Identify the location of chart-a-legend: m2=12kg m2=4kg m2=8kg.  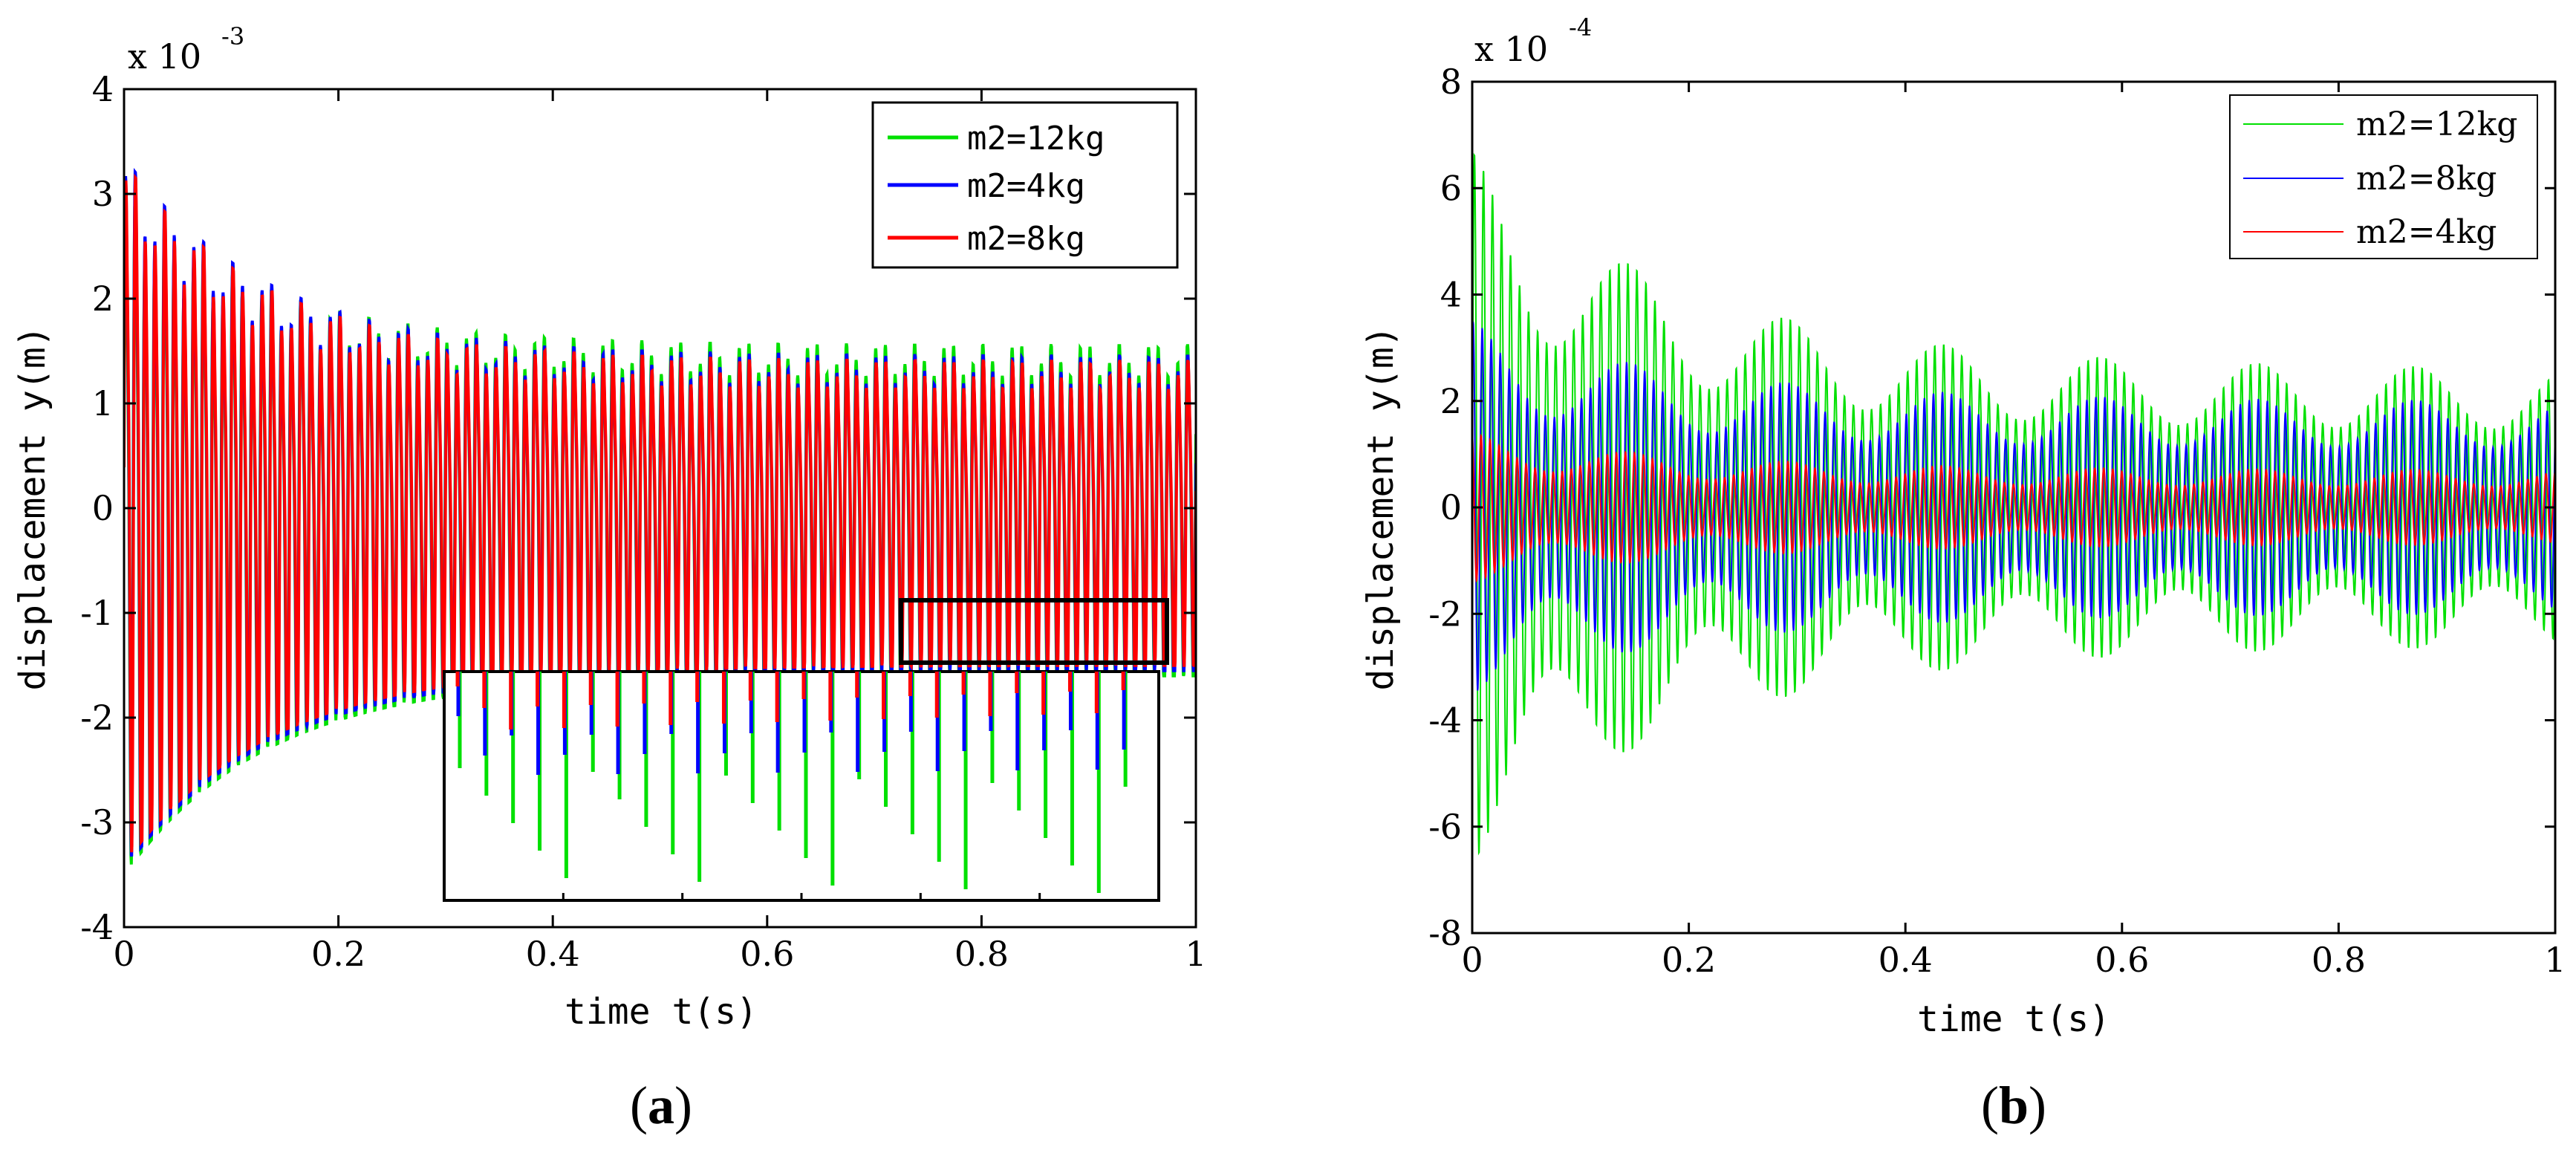
(1025, 185).